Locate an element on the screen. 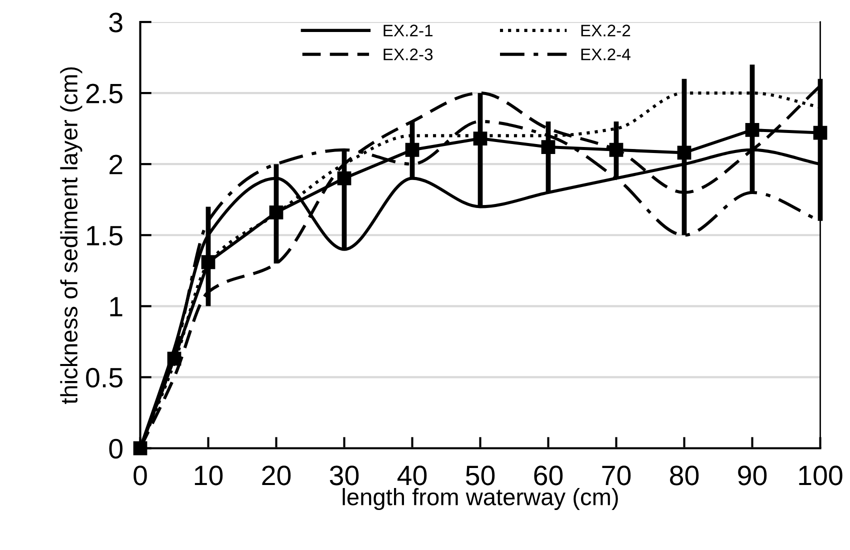 Image resolution: width=850 pixels, height=550 pixels. x-tick-label: 100 is located at coordinates (820, 476).